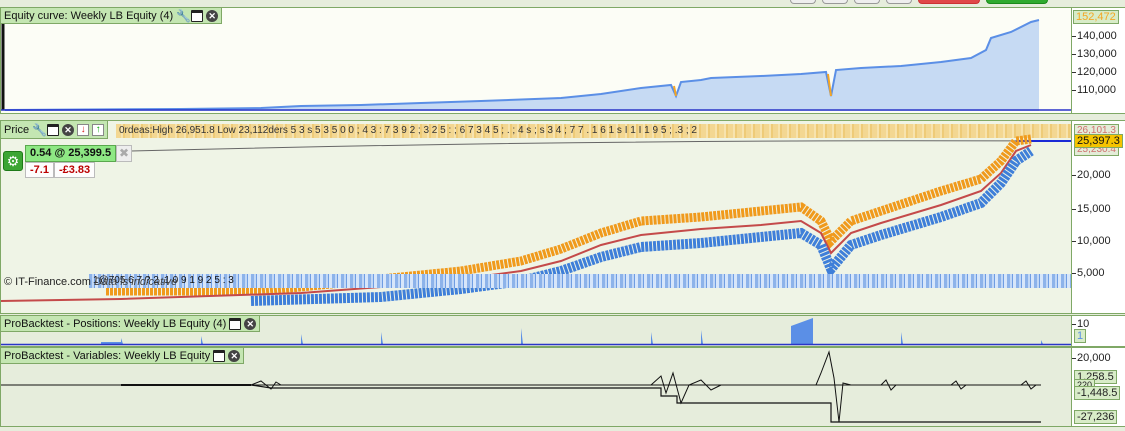 The height and width of the screenshot is (431, 1125). I want to click on positions-last-value-tag: 1, so click(1080, 336).